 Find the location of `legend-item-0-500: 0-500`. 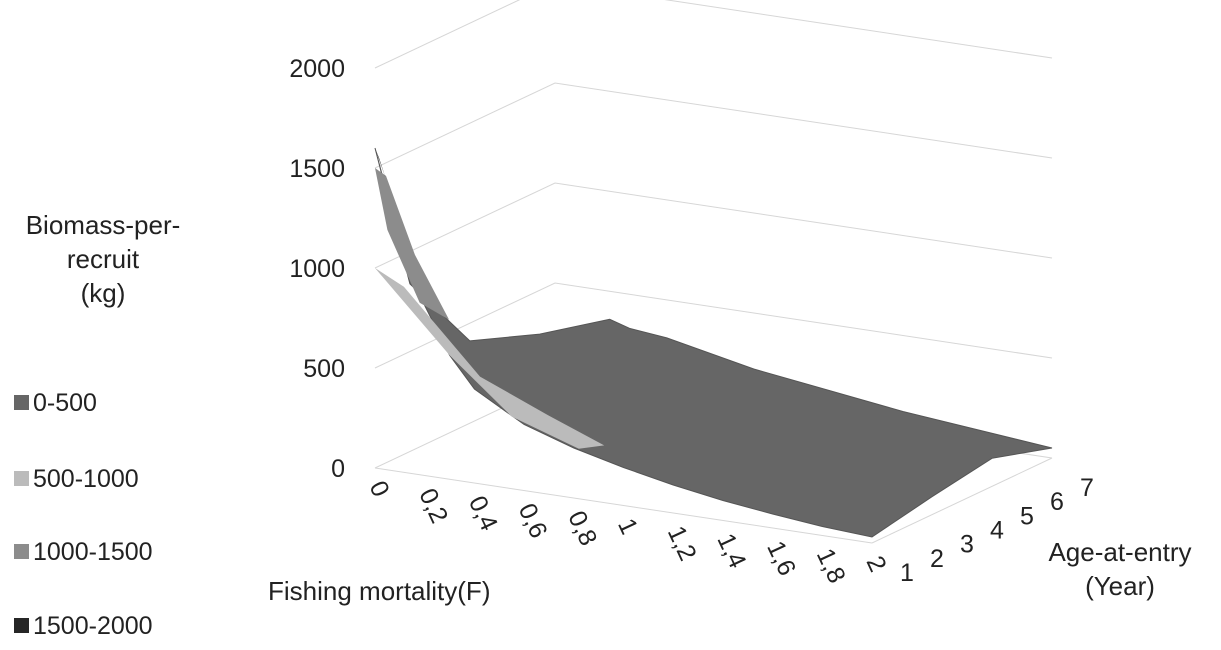

legend-item-0-500: 0-500 is located at coordinates (55, 403).